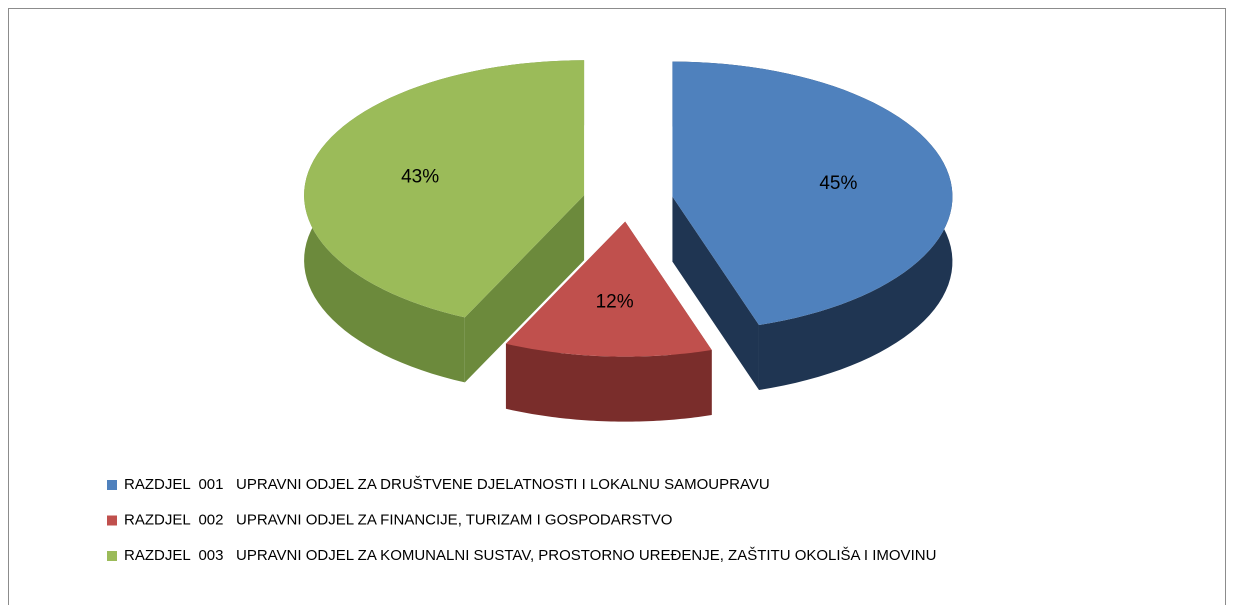  What do you see at coordinates (420, 177) in the screenshot?
I see `data-label: 43%` at bounding box center [420, 177].